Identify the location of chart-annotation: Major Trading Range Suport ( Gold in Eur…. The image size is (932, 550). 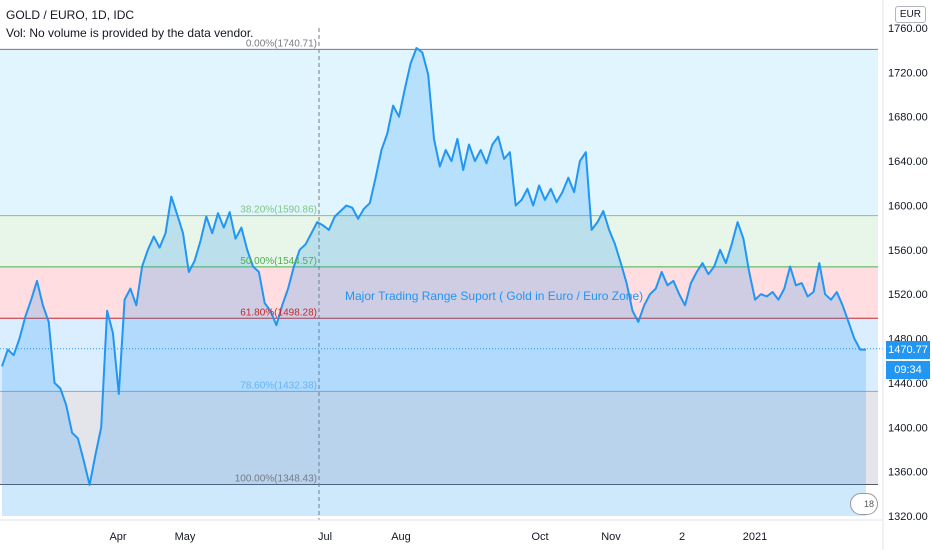
(494, 296).